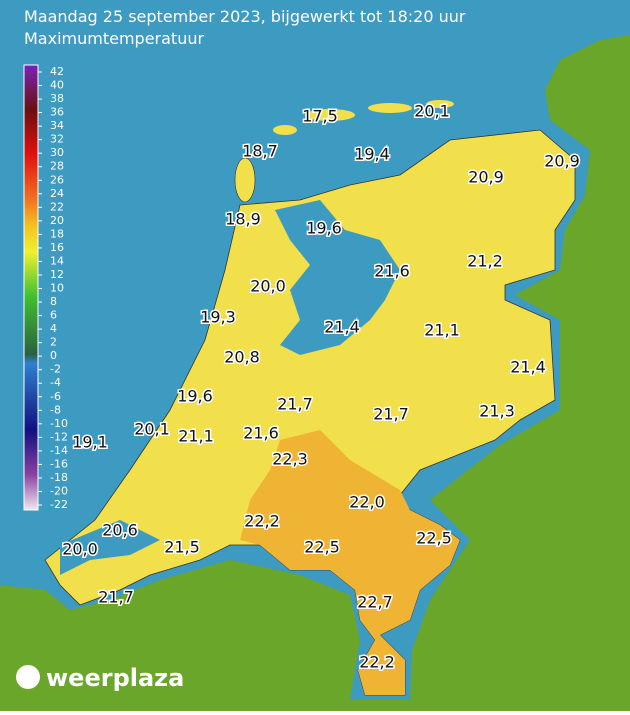  I want to click on legend-label: 4, so click(53, 328).